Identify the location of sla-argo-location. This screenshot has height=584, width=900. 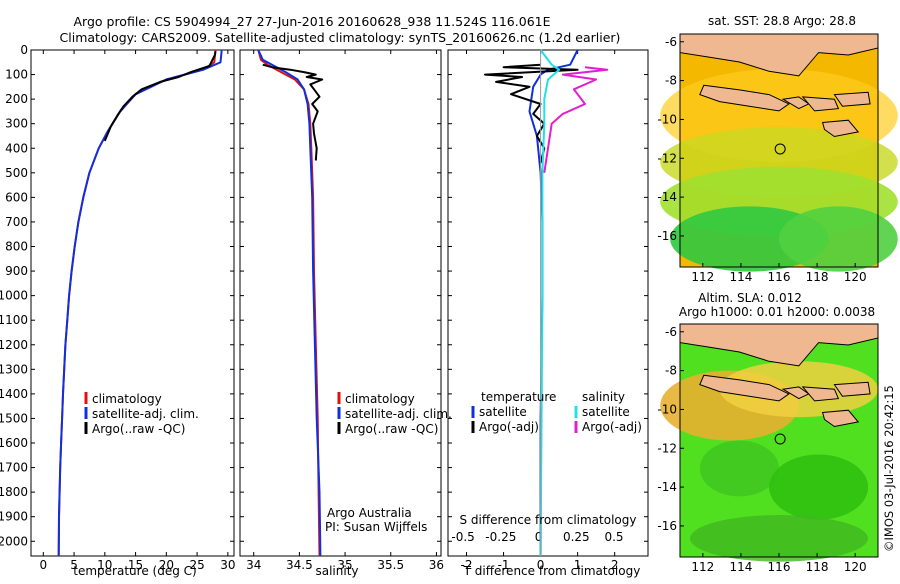
(780, 439).